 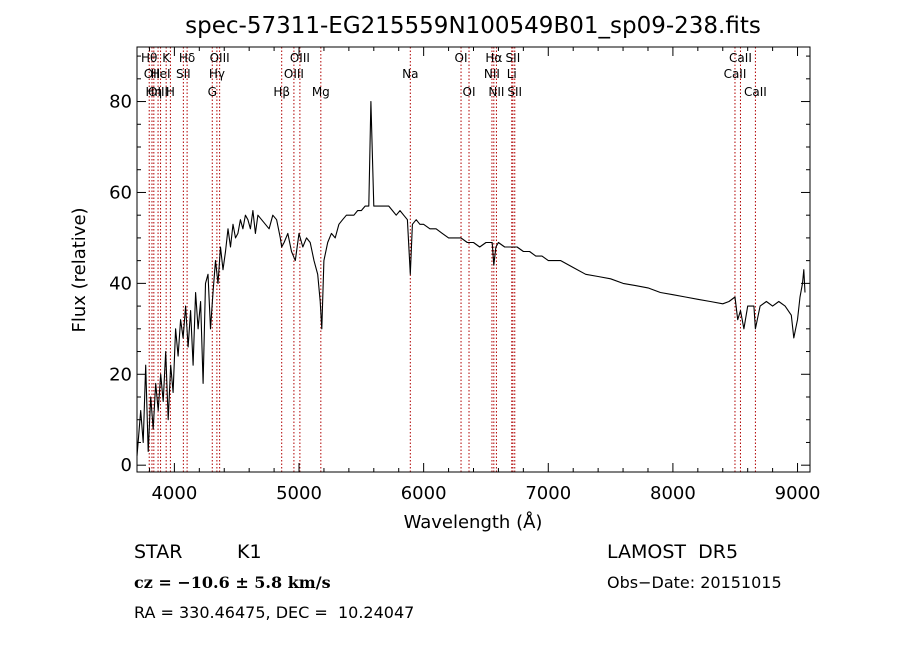 What do you see at coordinates (120, 374) in the screenshot?
I see `y-tick-label: 20` at bounding box center [120, 374].